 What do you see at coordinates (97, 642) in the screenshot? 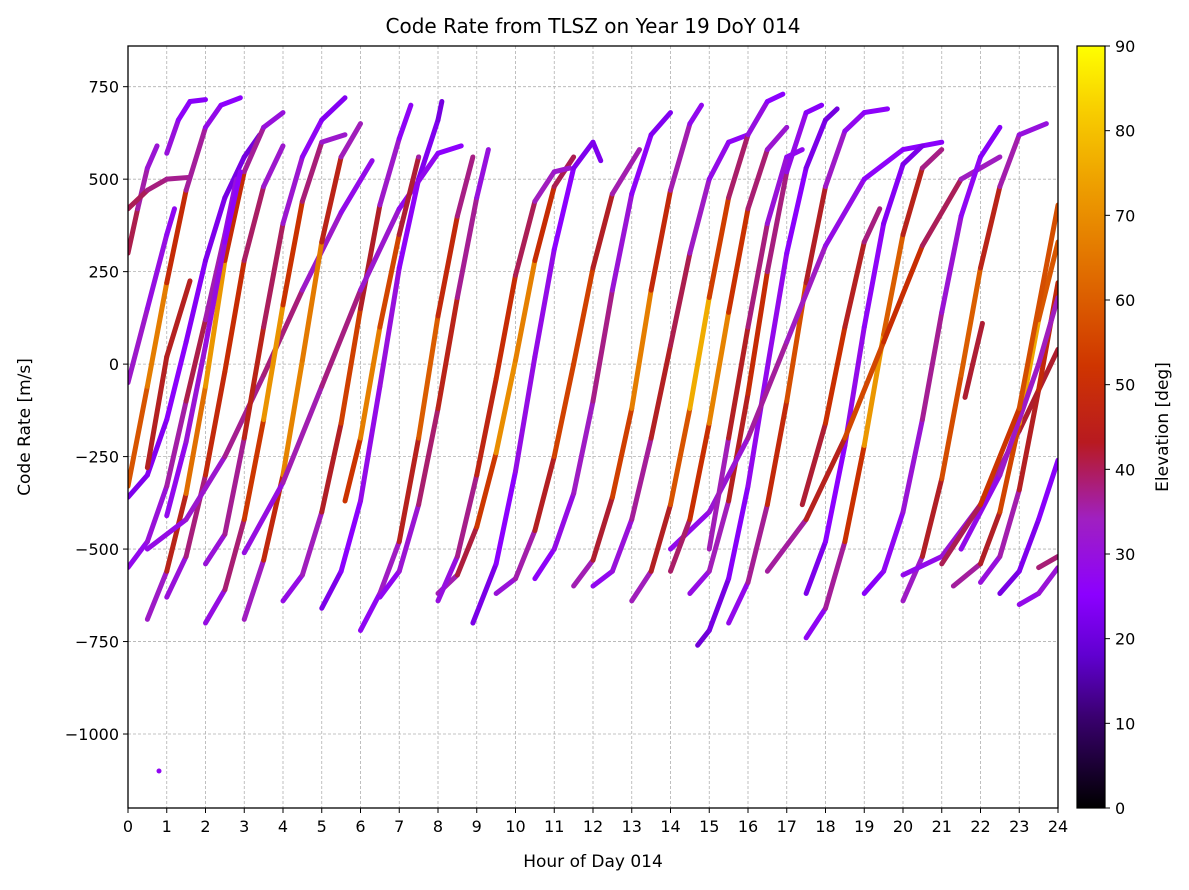
I see `y-tick-label: −750` at bounding box center [97, 642].